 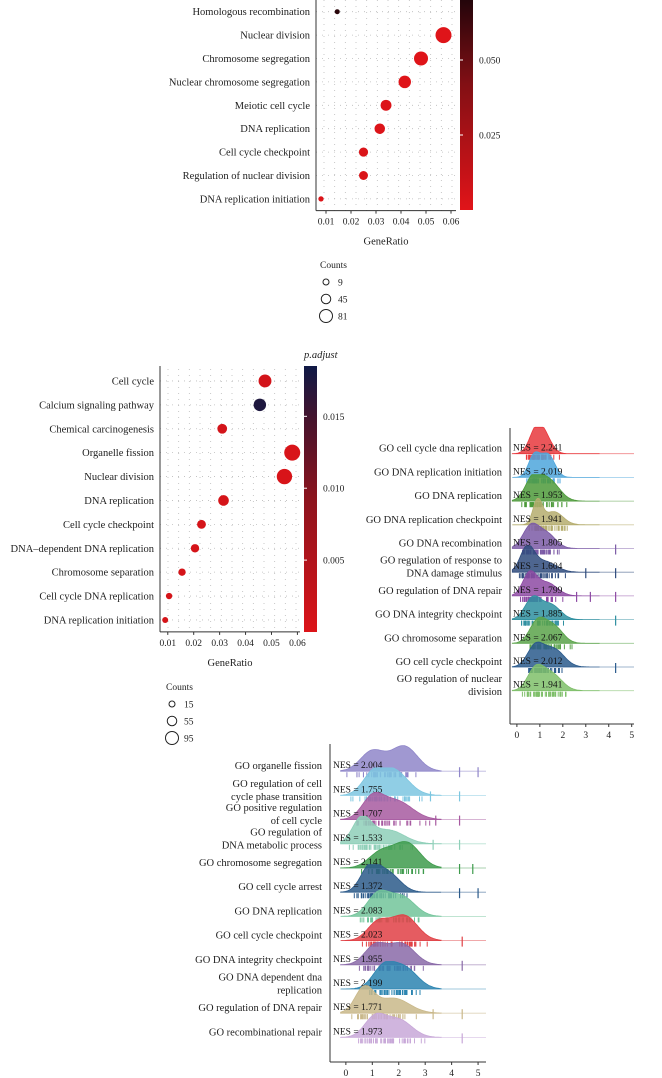 What do you see at coordinates (443, 638) in the screenshot?
I see `ridge-term-label: GO chromosome separation` at bounding box center [443, 638].